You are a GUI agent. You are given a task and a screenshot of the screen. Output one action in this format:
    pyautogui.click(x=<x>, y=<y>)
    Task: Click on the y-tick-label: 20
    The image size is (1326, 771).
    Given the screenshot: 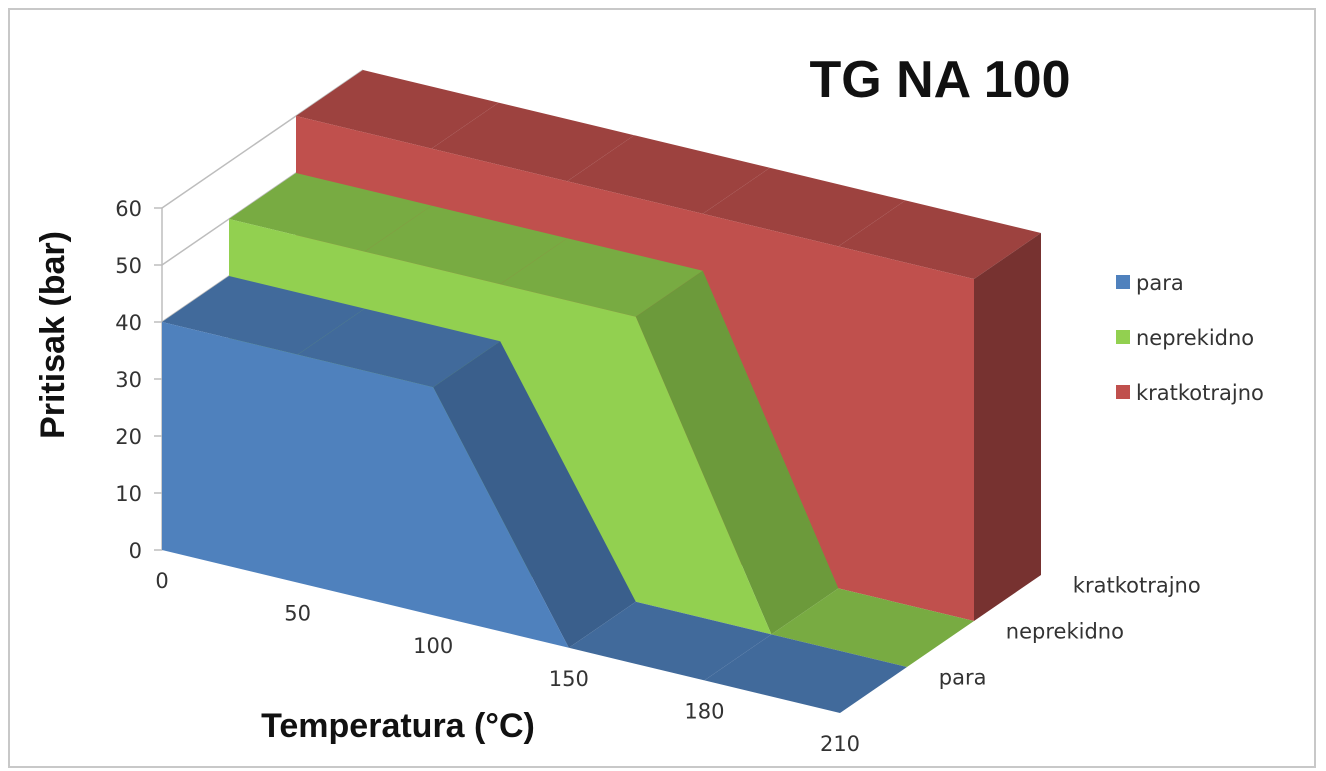 What is the action you would take?
    pyautogui.click(x=128, y=437)
    